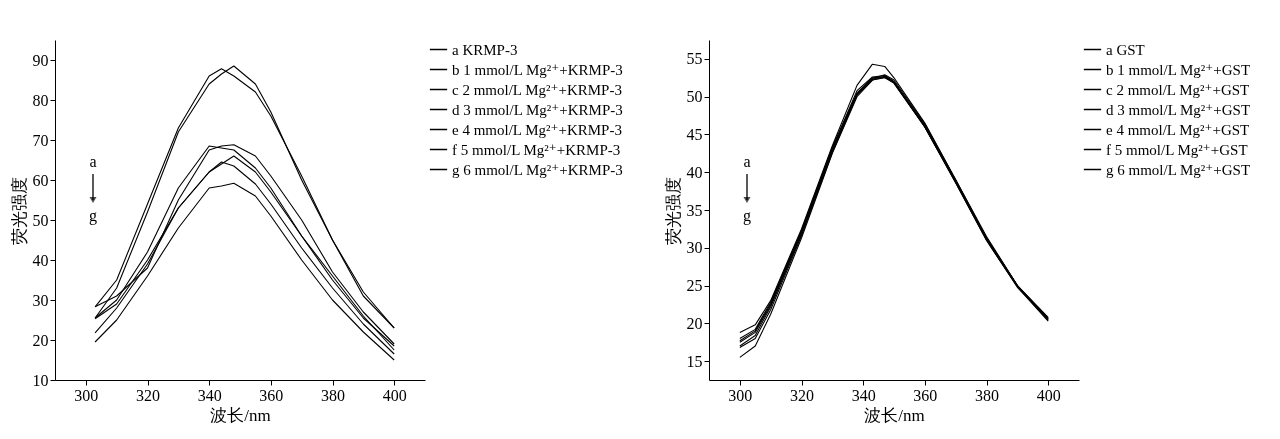 The image size is (1280, 439). What do you see at coordinates (40, 180) in the screenshot?
I see `y-tick-label: 60` at bounding box center [40, 180].